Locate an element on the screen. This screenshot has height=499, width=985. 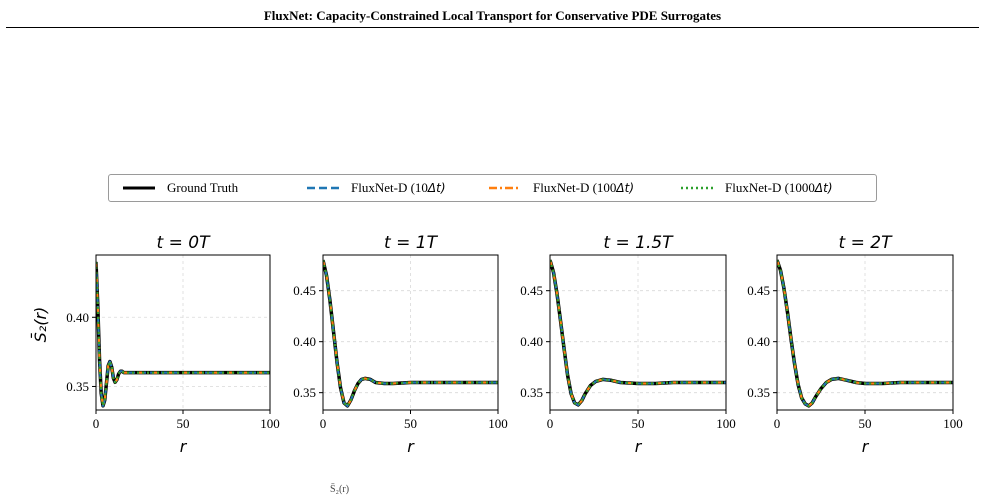
caption-fragment: S̄₂(r) is located at coordinates (340, 489).